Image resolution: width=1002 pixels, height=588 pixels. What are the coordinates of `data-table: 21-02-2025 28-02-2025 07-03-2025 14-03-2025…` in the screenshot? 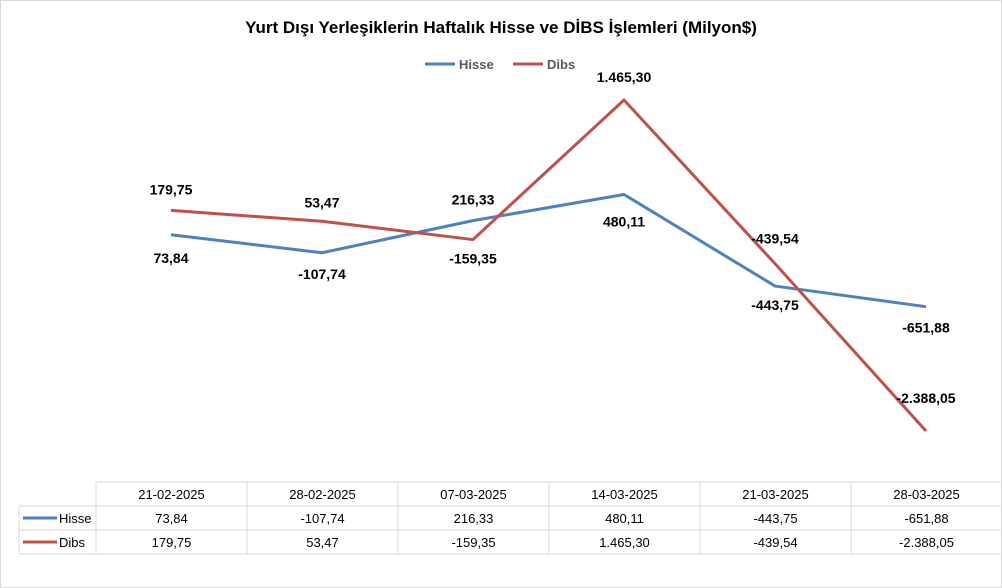 It's located at (509, 518).